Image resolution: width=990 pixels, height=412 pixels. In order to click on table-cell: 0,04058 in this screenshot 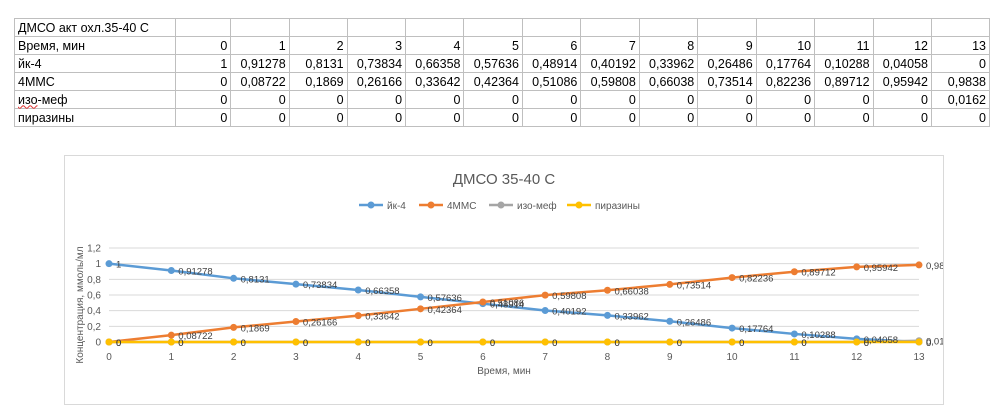, I will do `click(902, 63)`.